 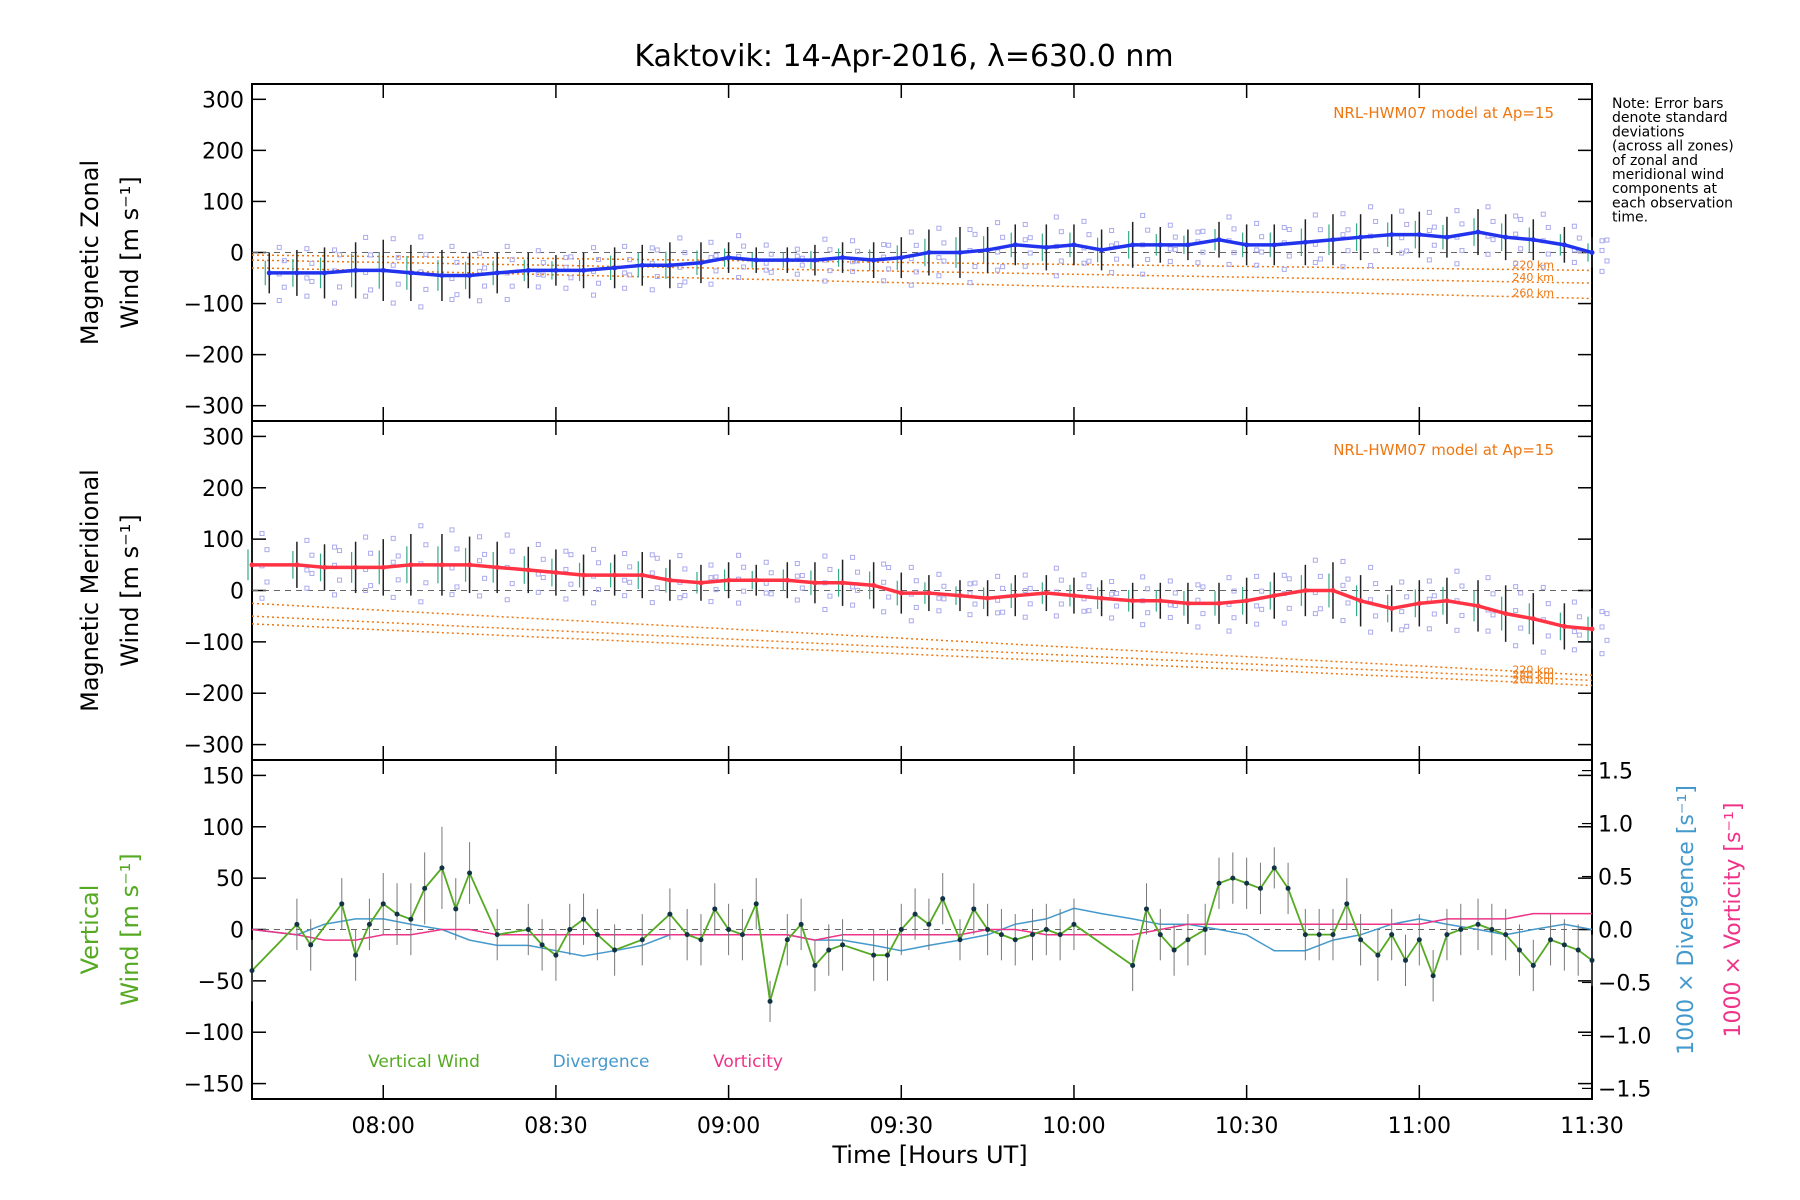 What do you see at coordinates (1533, 680) in the screenshot?
I see `model-altitude-label: 260 km` at bounding box center [1533, 680].